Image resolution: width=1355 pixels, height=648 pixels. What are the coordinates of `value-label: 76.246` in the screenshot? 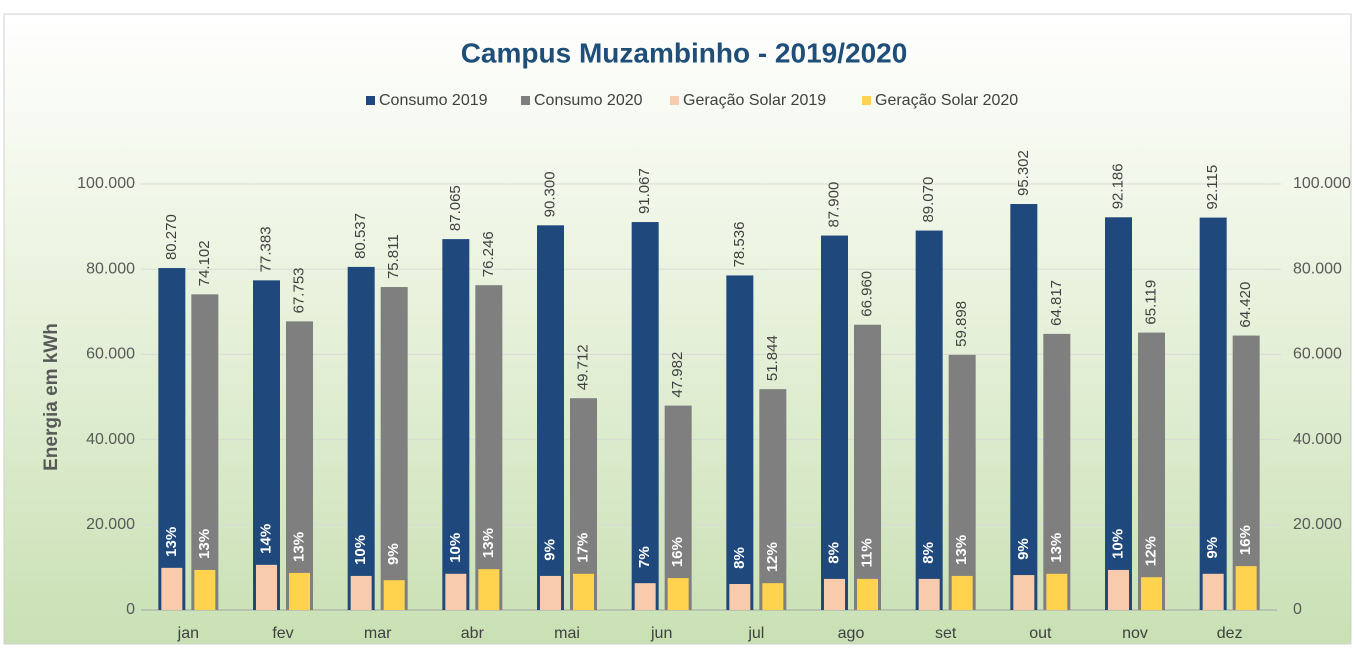 It's located at (488, 254).